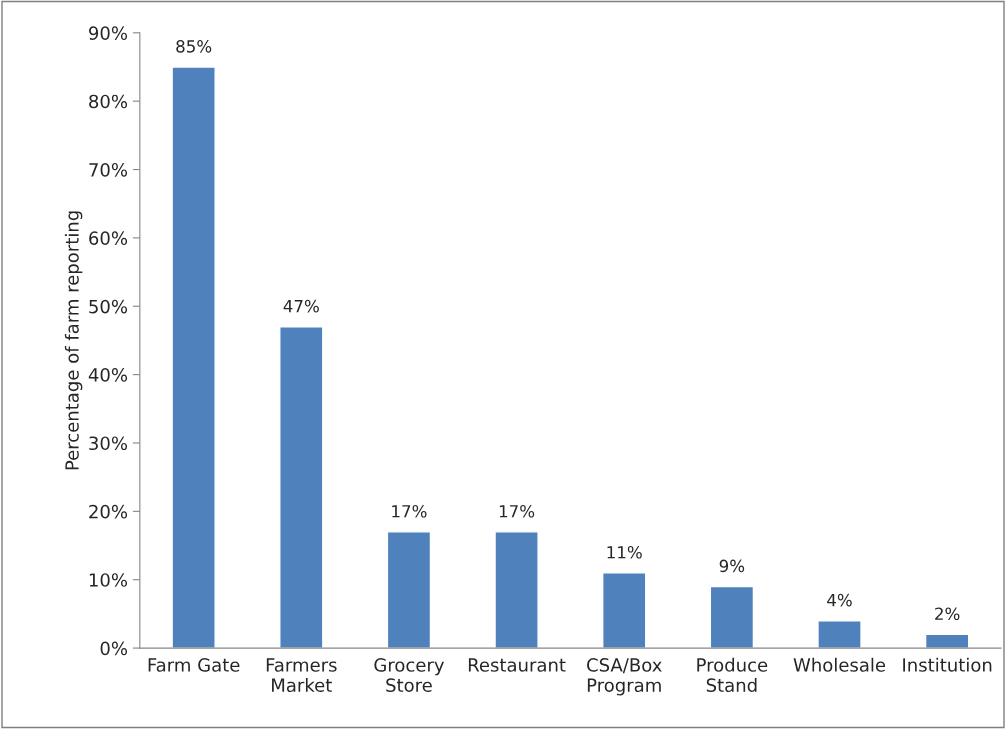 Image resolution: width=1006 pixels, height=729 pixels. What do you see at coordinates (108, 443) in the screenshot?
I see `y-tick-label: 30%` at bounding box center [108, 443].